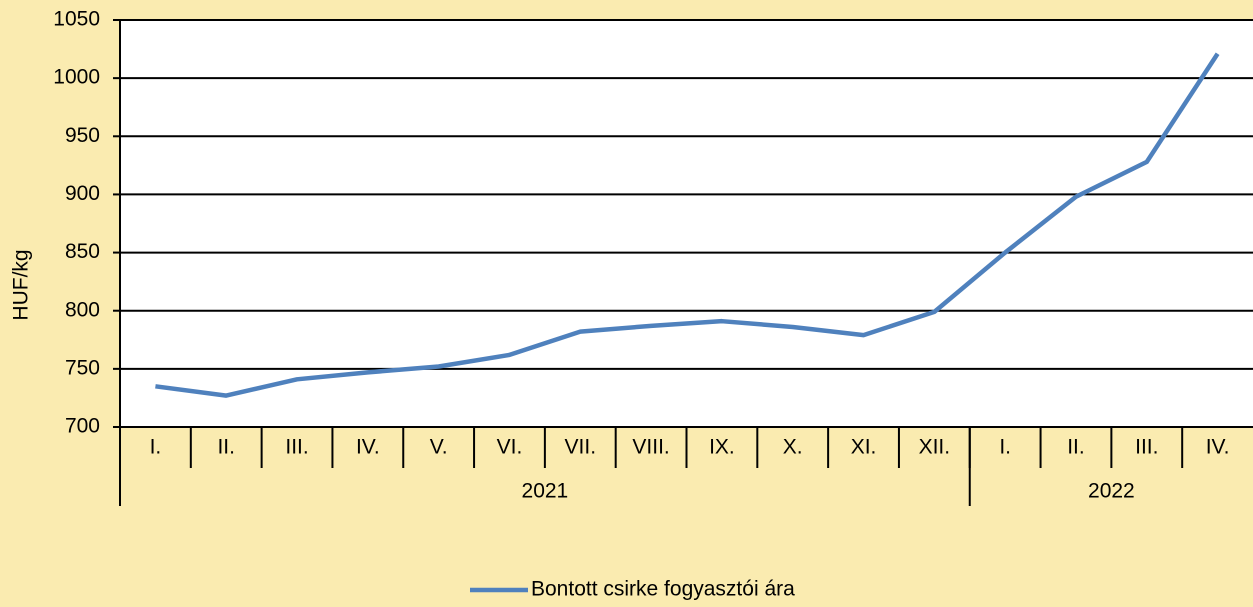 The width and height of the screenshot is (1253, 607). What do you see at coordinates (76, 77) in the screenshot?
I see `y-tick-label: 1000` at bounding box center [76, 77].